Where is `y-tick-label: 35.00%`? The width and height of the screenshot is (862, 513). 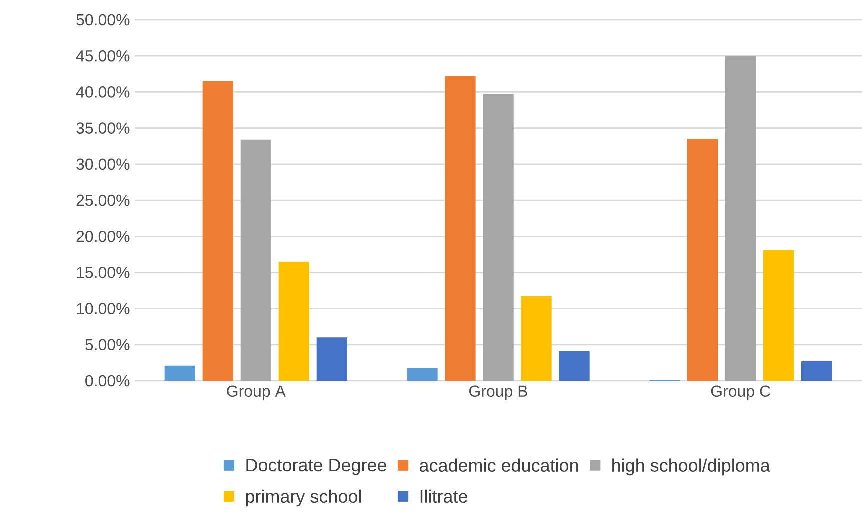 y-tick-label: 35.00% is located at coordinates (103, 128).